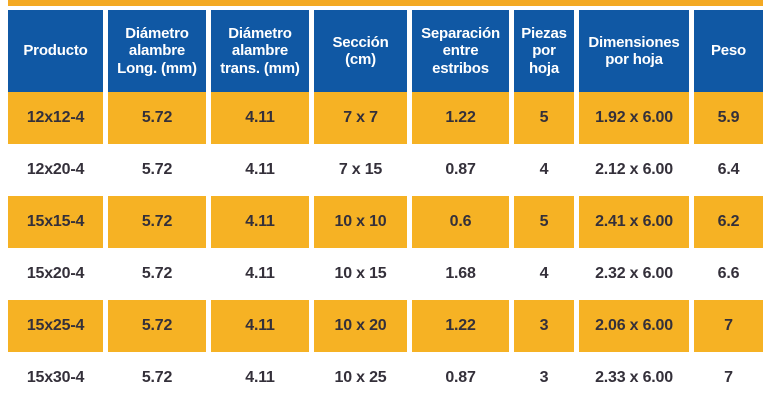  I want to click on top-accent-bar, so click(385, 3).